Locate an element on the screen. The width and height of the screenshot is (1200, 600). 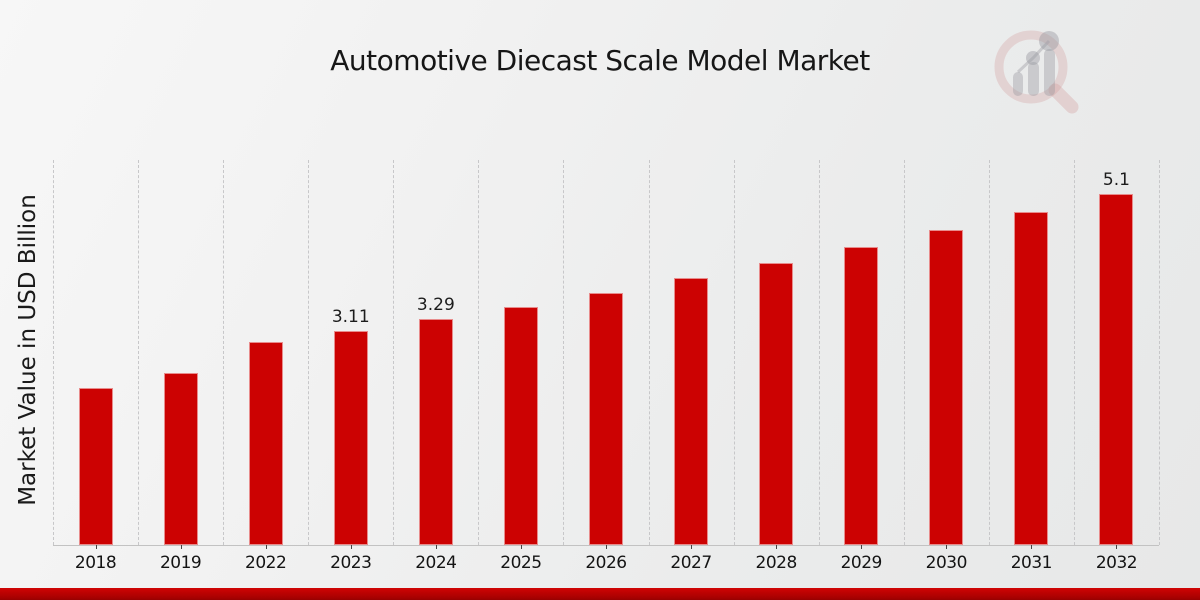
y-axis-label: Market Value in USD Billion is located at coordinates (28, 350).